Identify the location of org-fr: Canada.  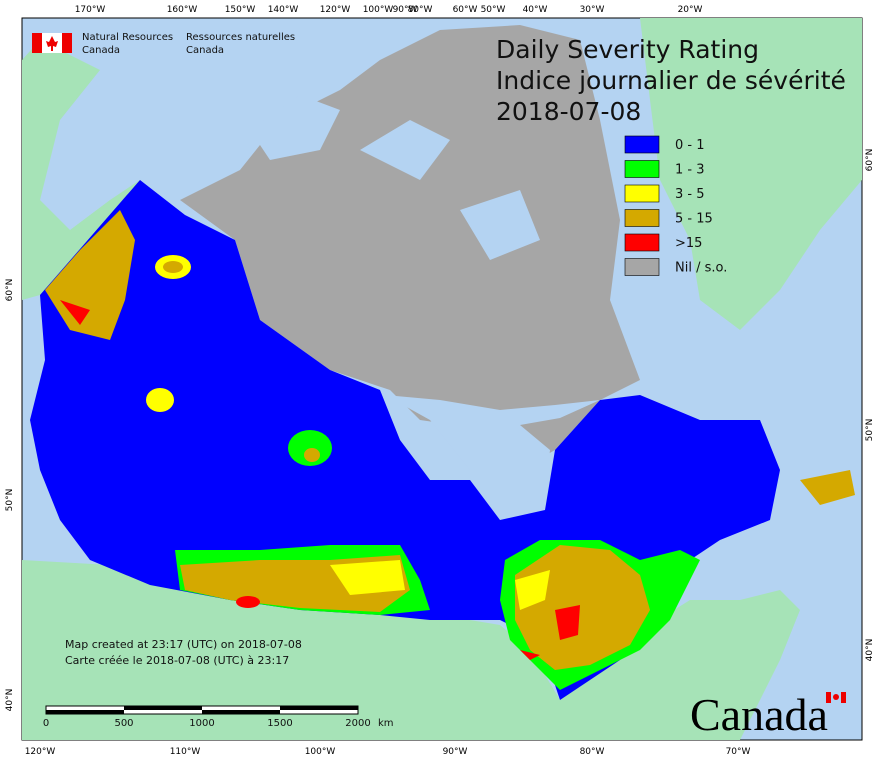
(205, 50).